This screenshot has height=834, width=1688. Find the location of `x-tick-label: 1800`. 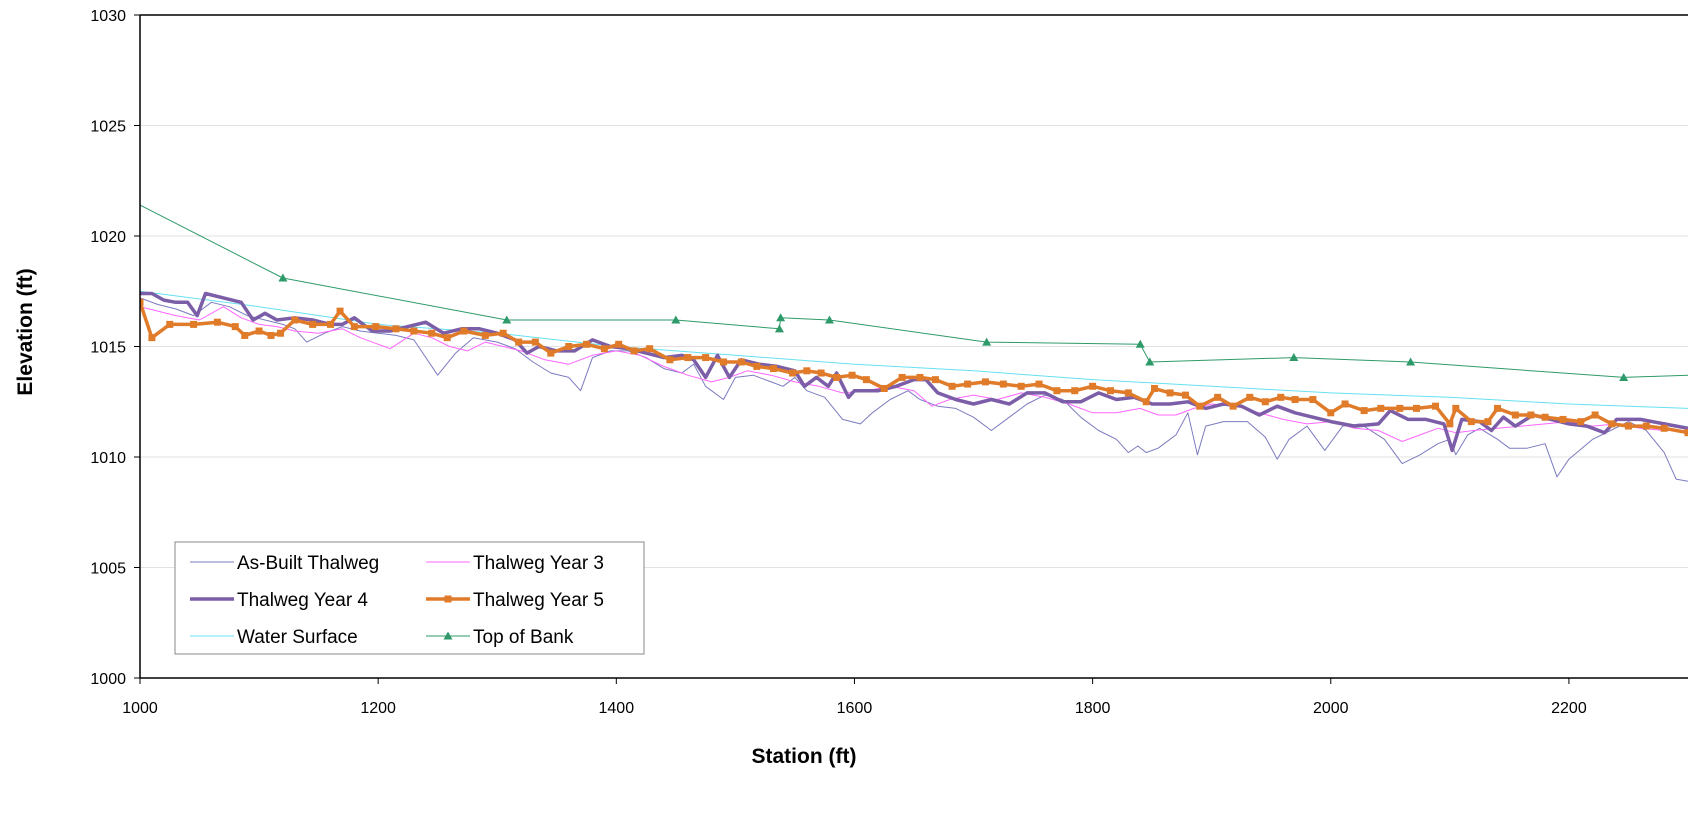

x-tick-label: 1800 is located at coordinates (1093, 708).